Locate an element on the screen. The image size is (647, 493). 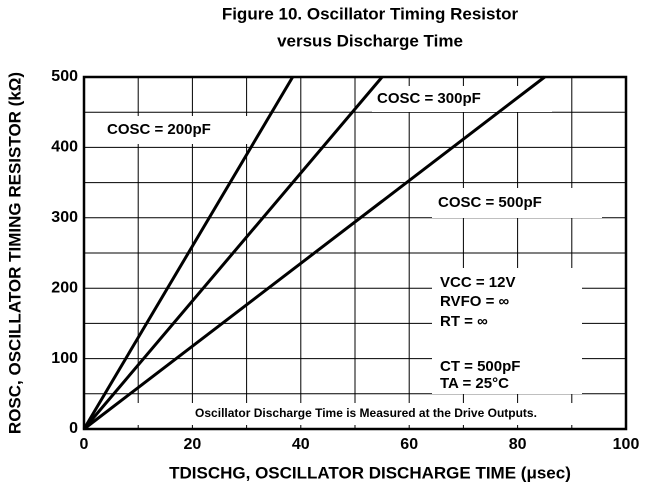
x-tick-label: 80 is located at coordinates (518, 444).